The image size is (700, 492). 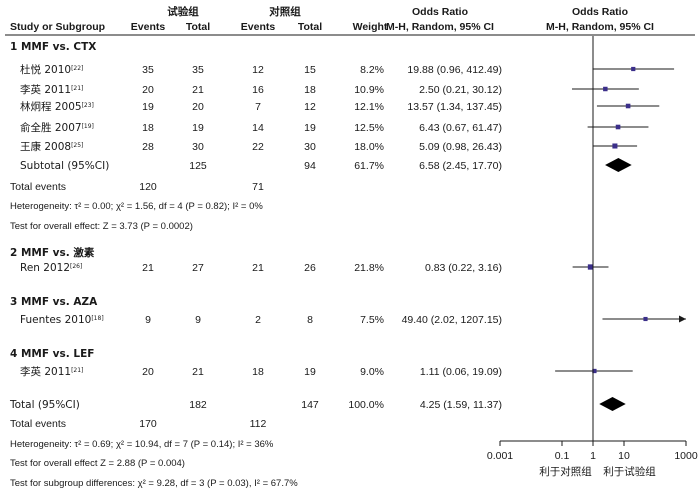 I want to click on events-2: 12, so click(x=258, y=70).